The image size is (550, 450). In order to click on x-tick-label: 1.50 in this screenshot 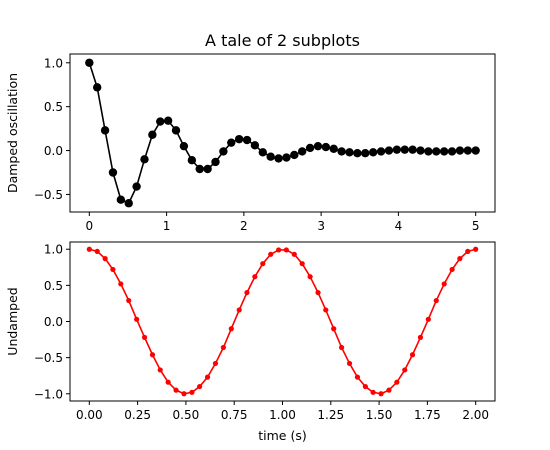, I will do `click(379, 415)`.